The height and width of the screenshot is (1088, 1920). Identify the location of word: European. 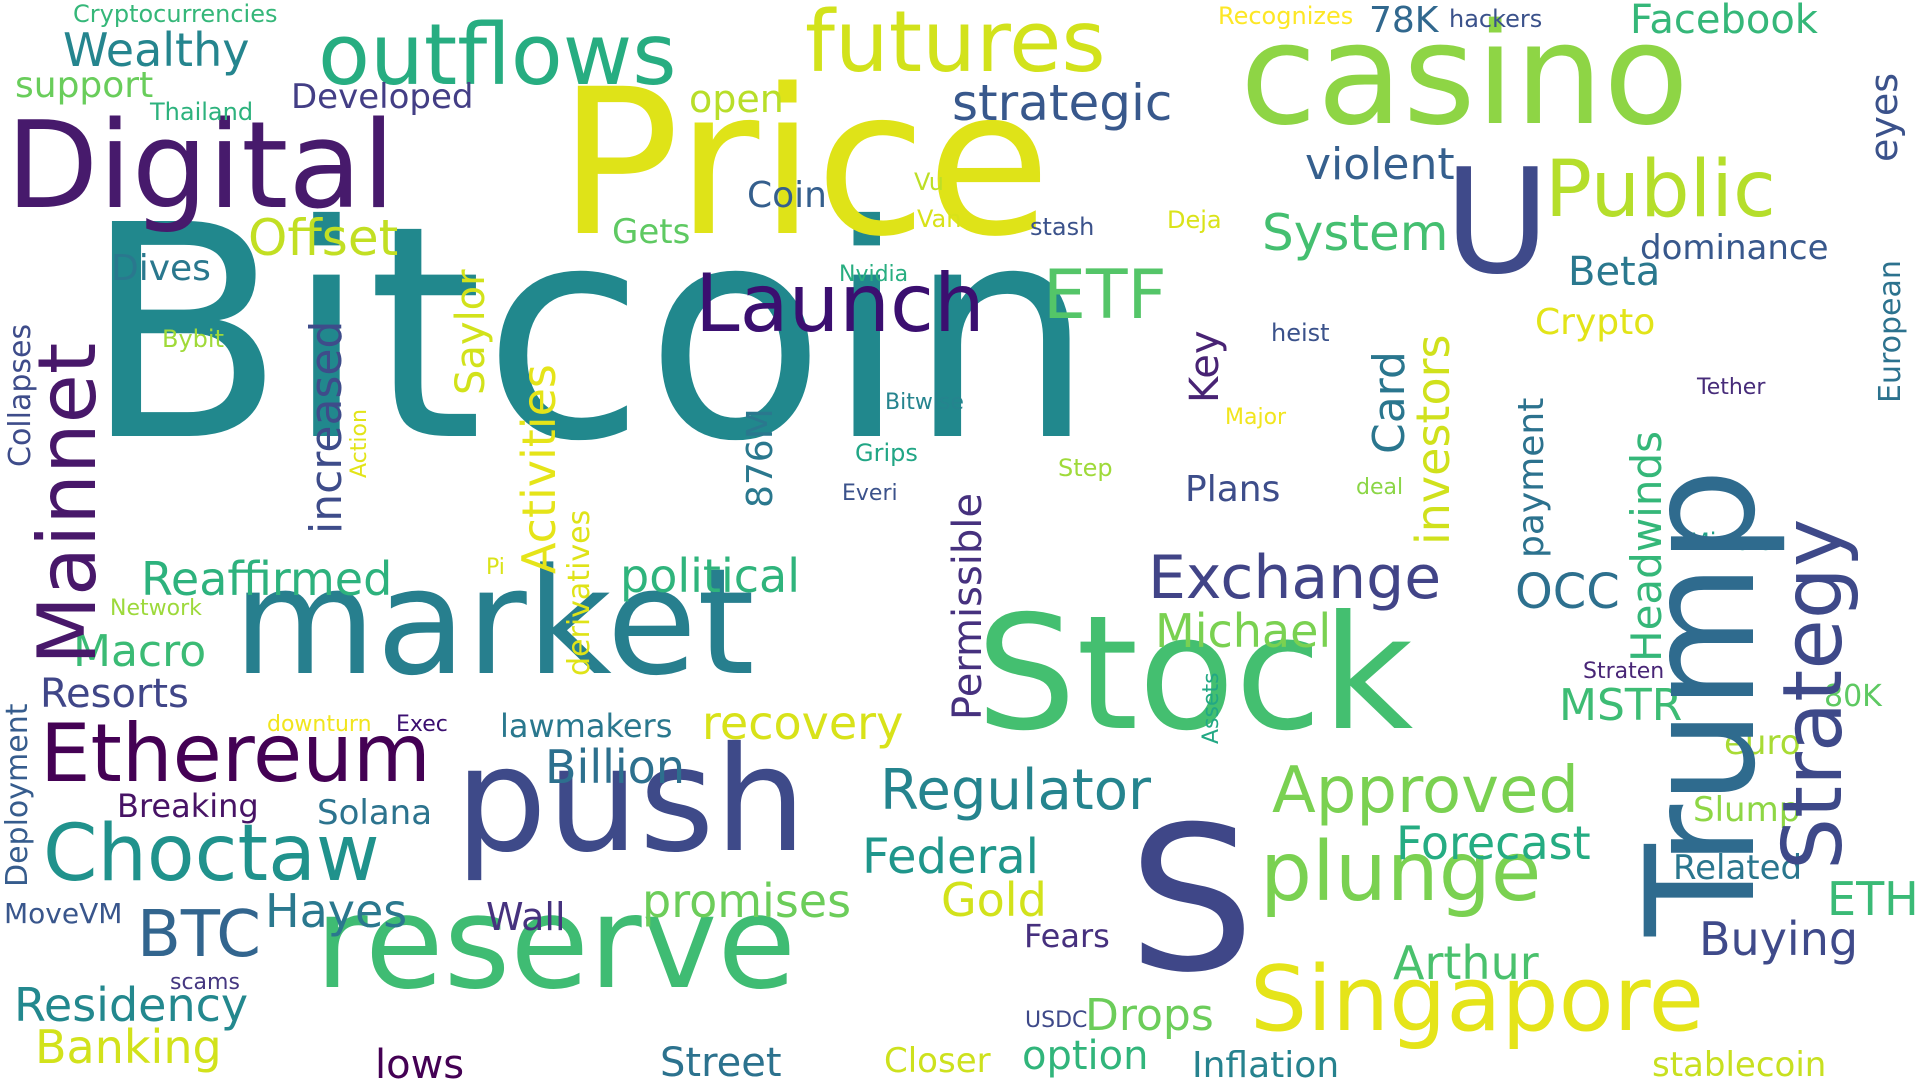
(1890, 331).